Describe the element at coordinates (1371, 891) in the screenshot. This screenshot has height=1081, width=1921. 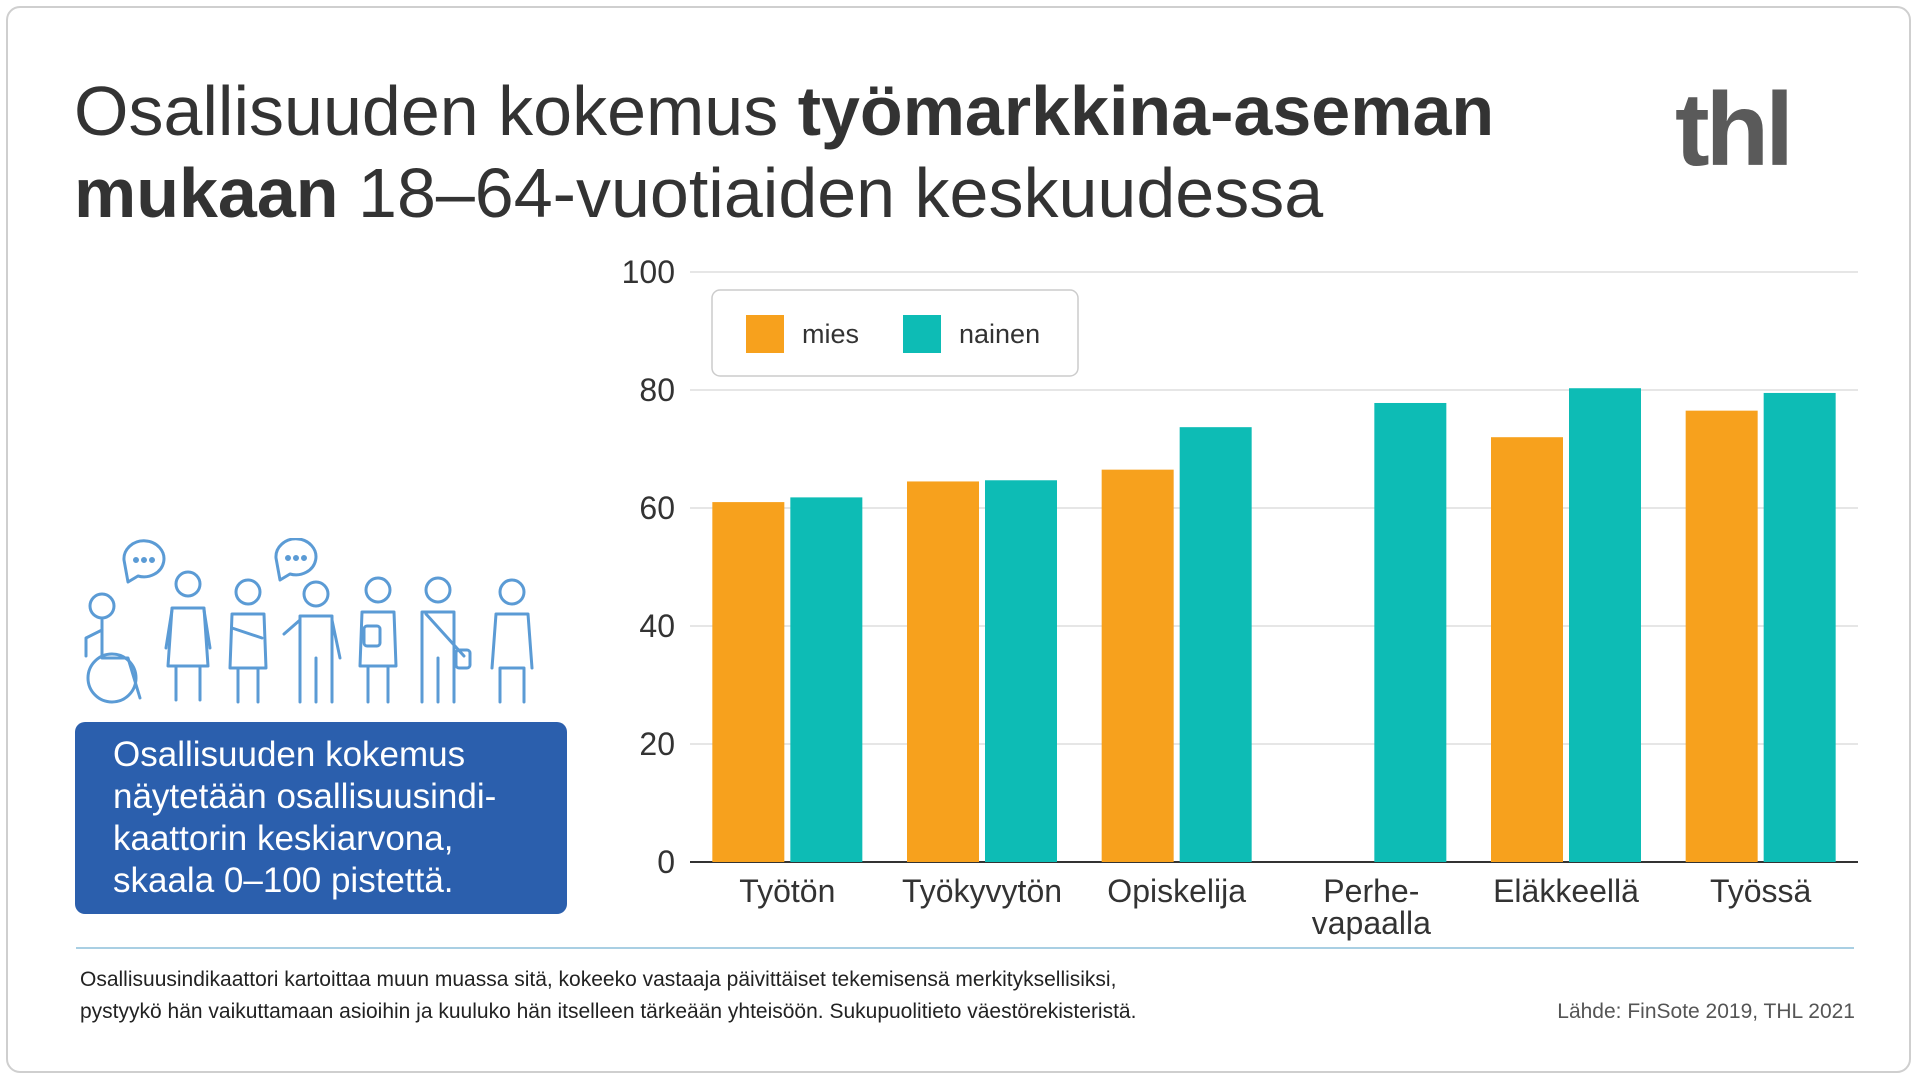
I see `x-category-label: Perhe-` at that location.